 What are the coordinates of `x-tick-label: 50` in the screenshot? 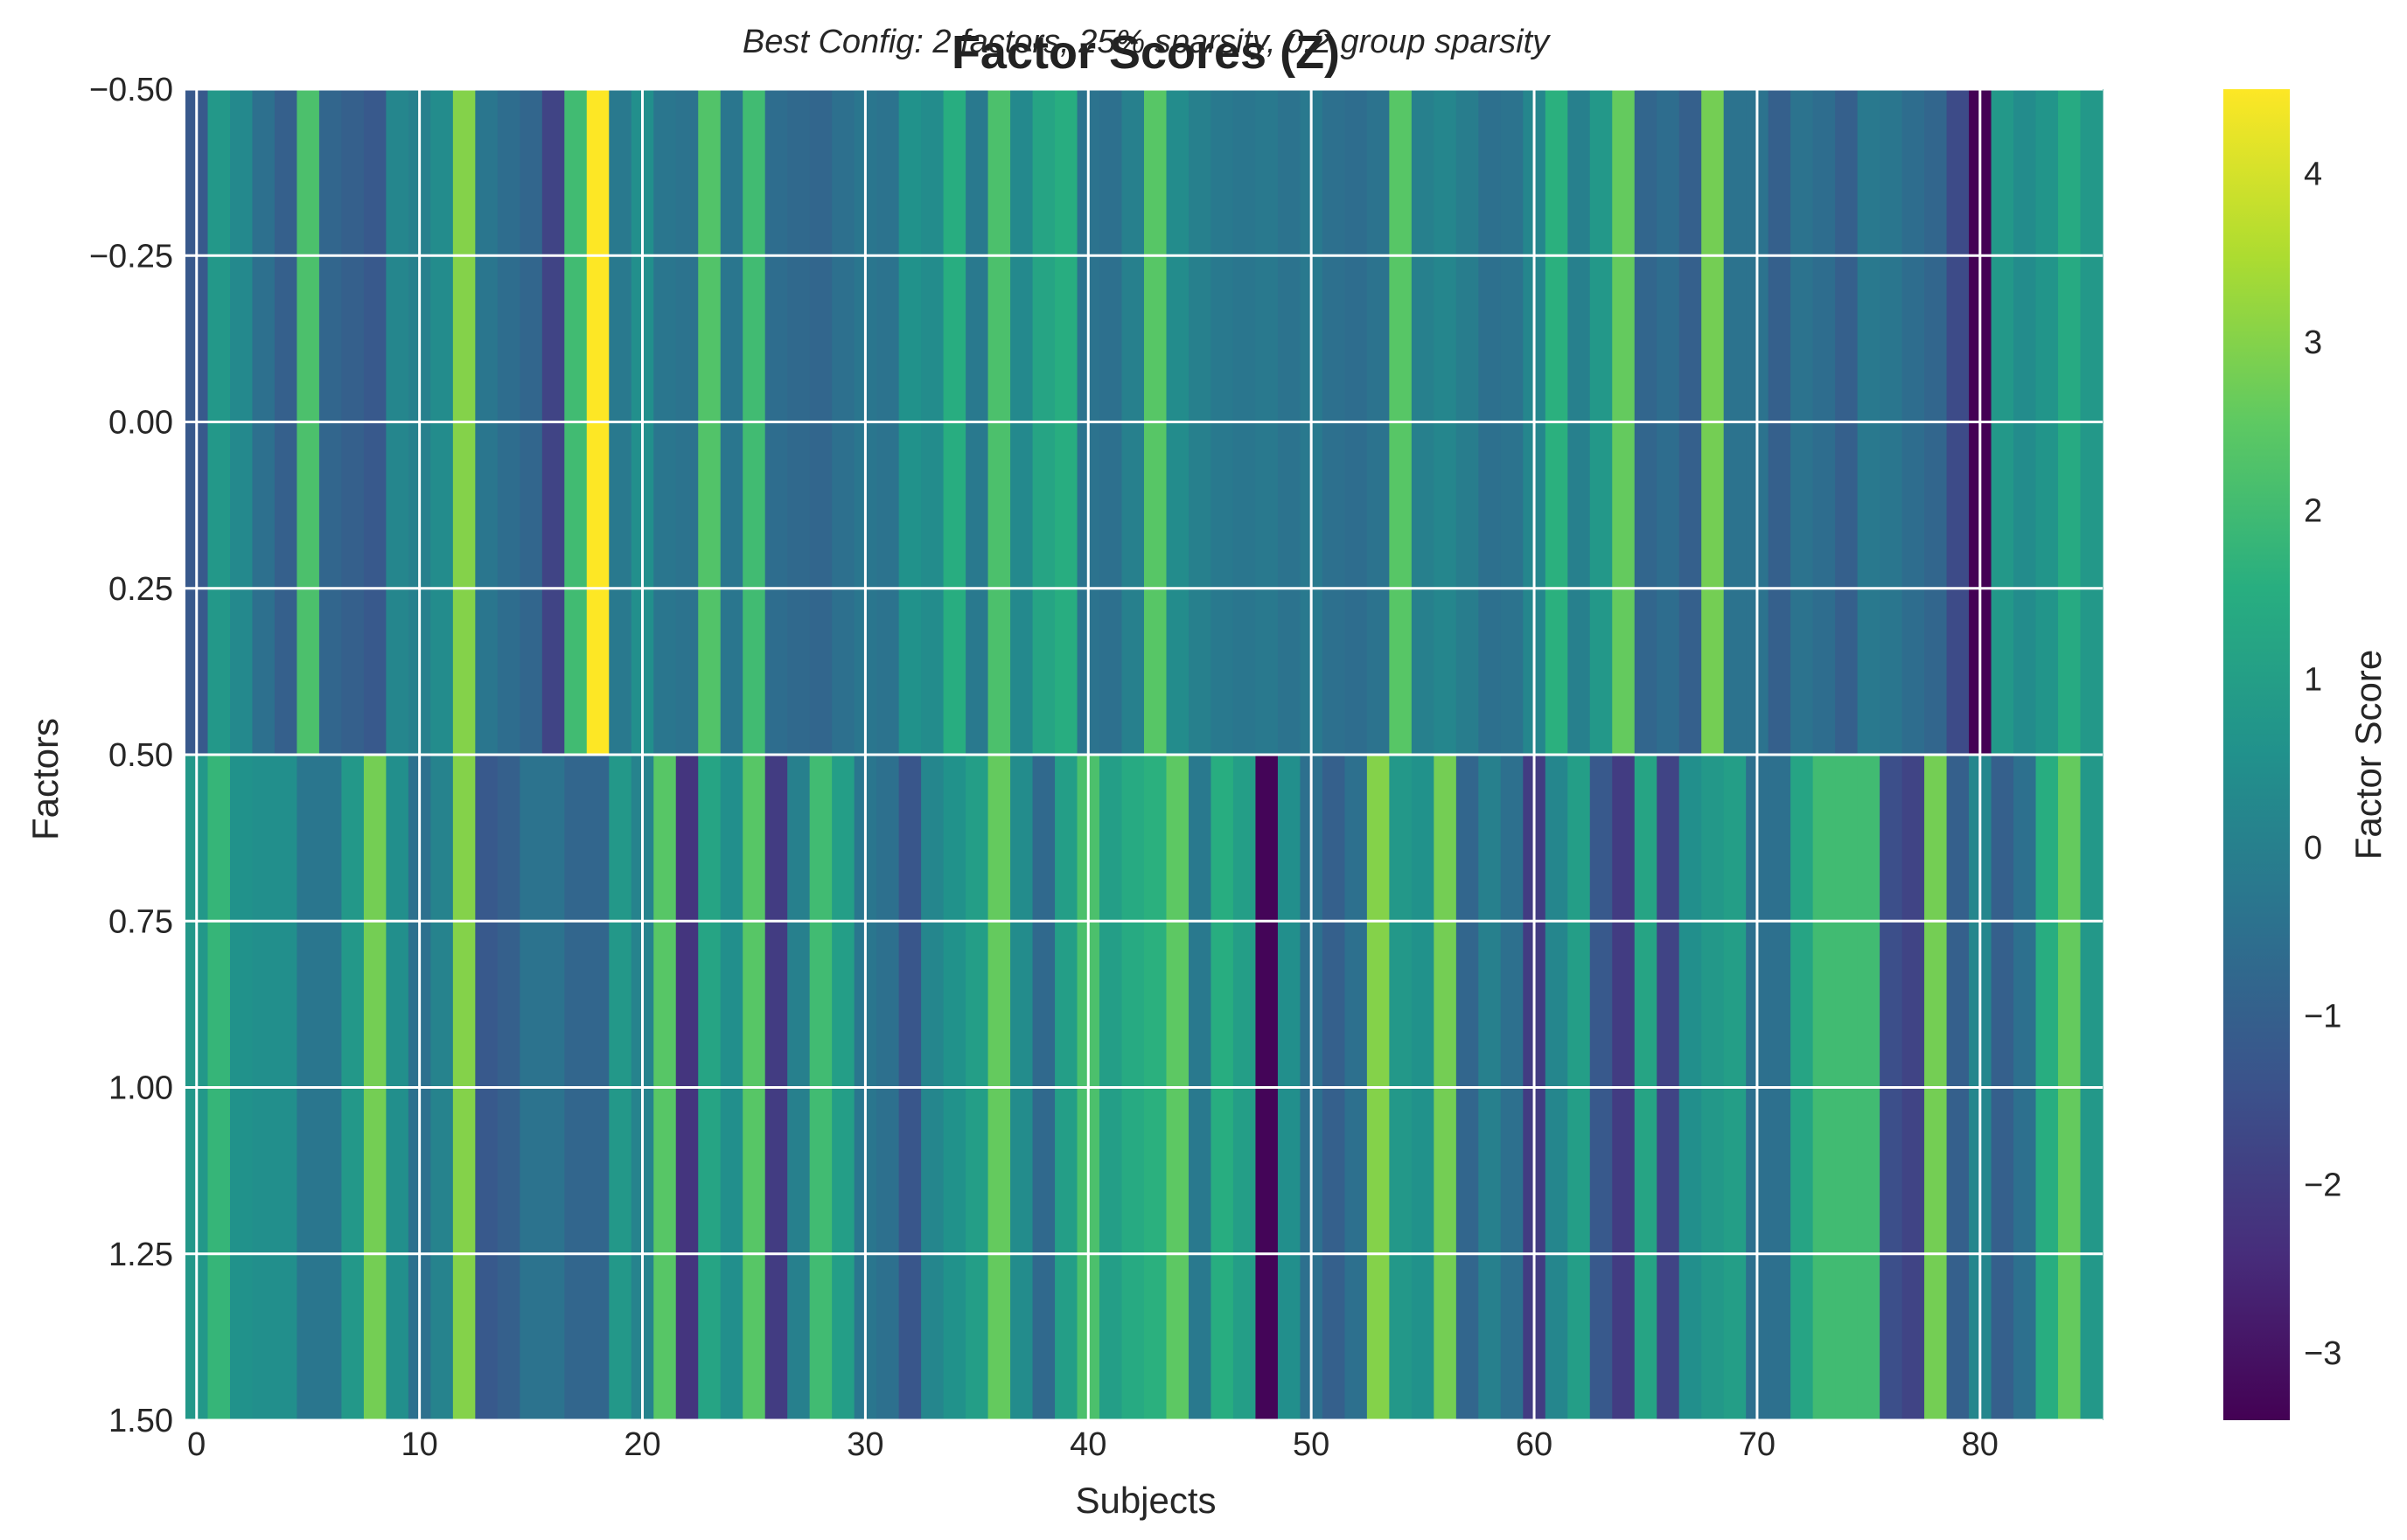 It's located at (1311, 1445).